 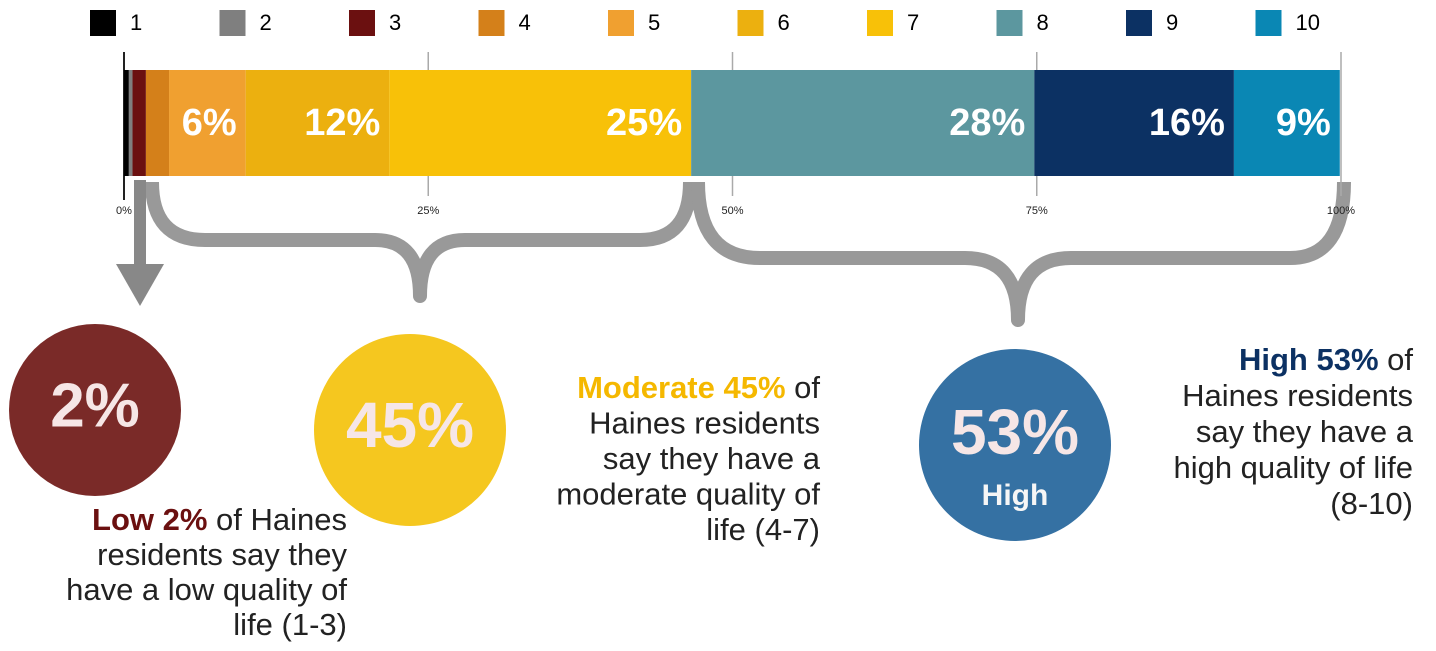 What do you see at coordinates (688, 494) in the screenshot?
I see `group-text-line: moderate quality of` at bounding box center [688, 494].